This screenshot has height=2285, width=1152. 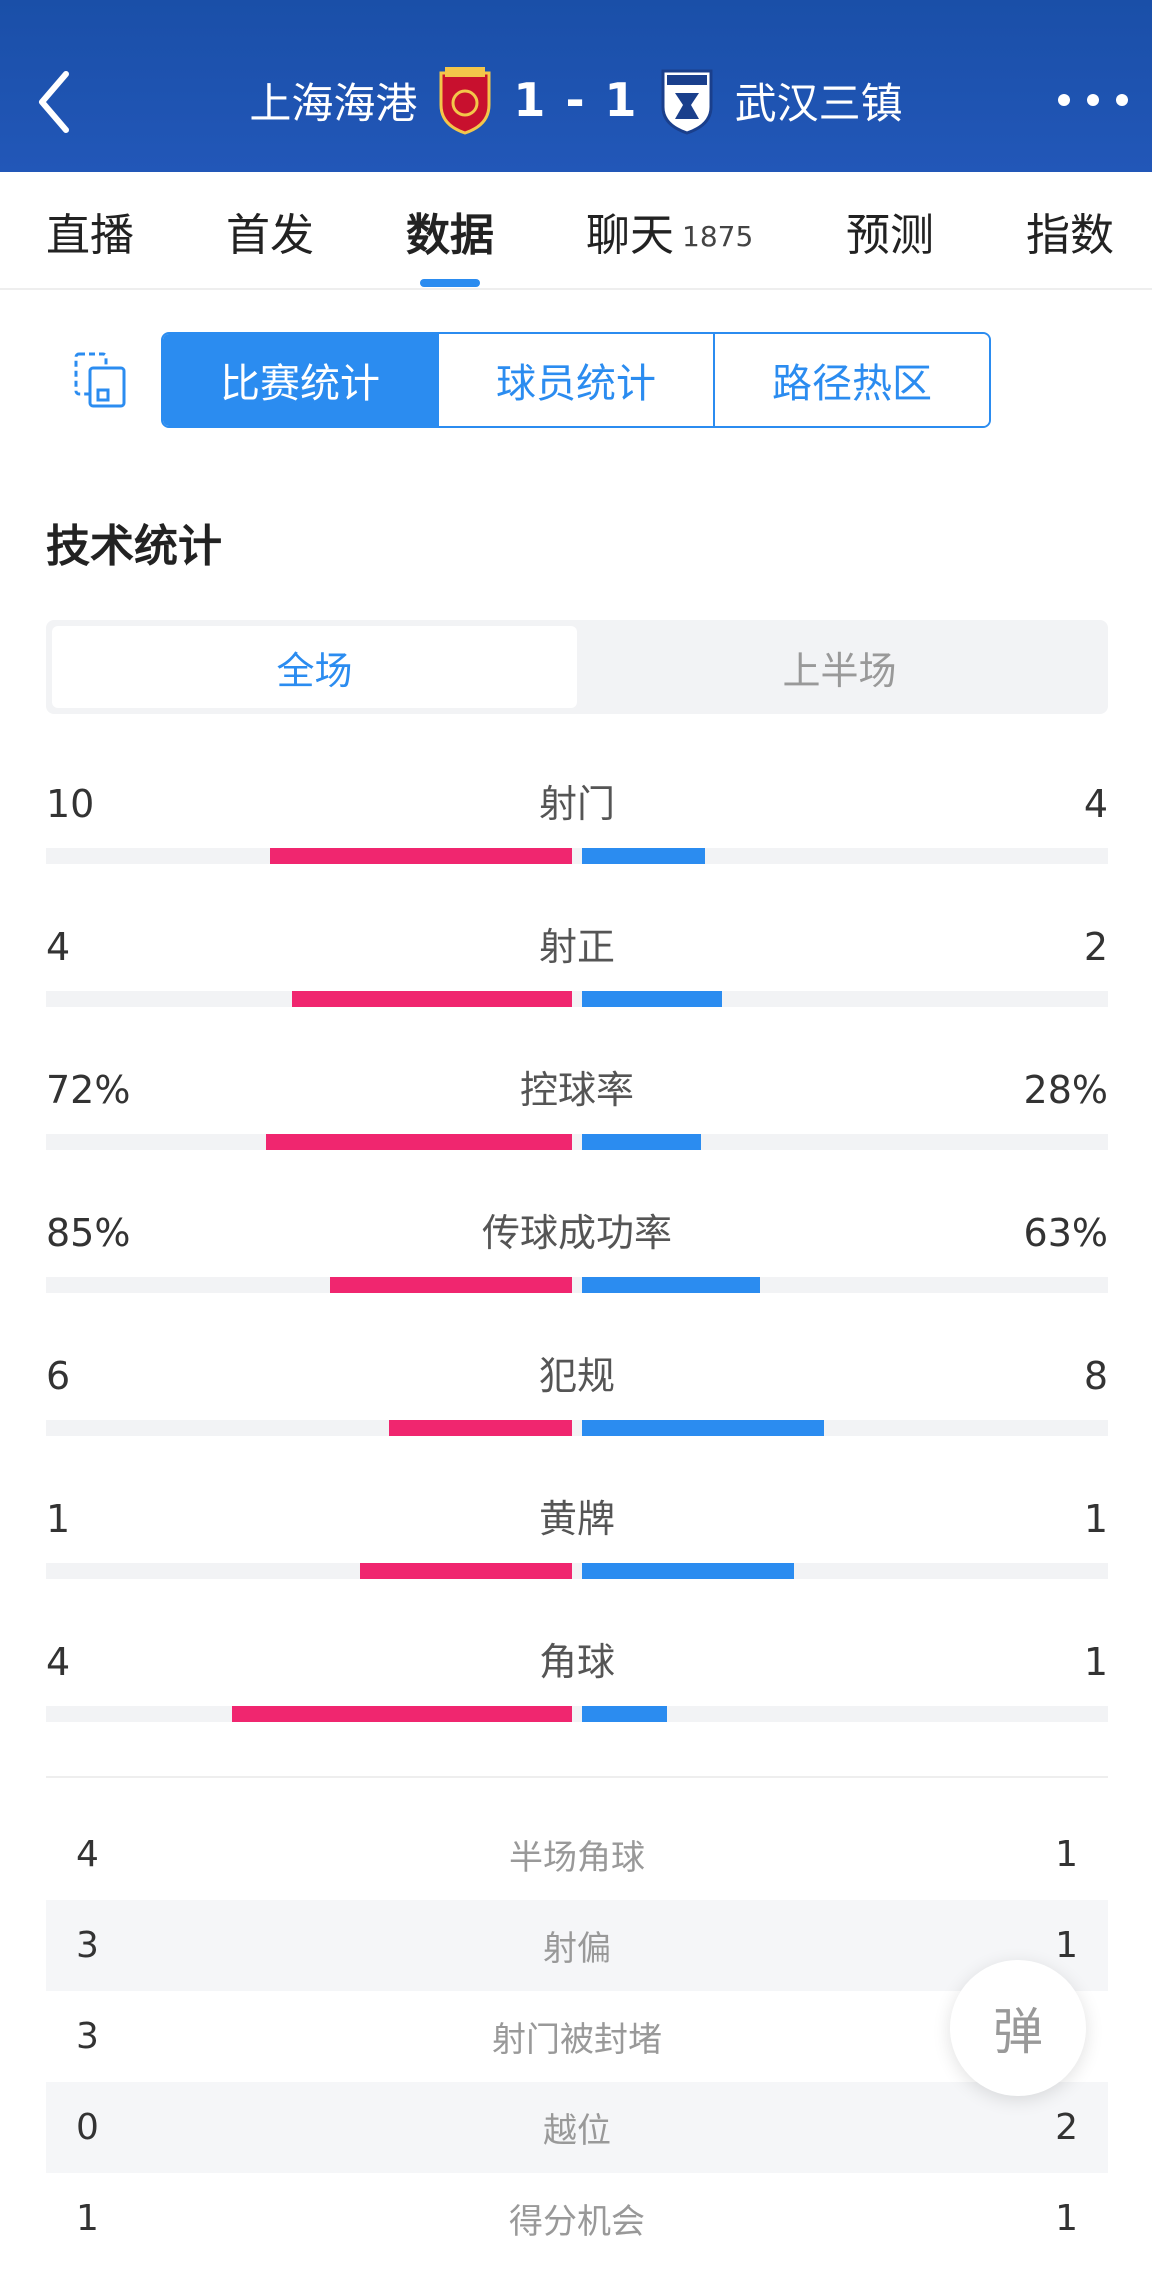 I want to click on tab-bar: 直播 首发 数据 聊天 1875 预测 指数, so click(x=576, y=231).